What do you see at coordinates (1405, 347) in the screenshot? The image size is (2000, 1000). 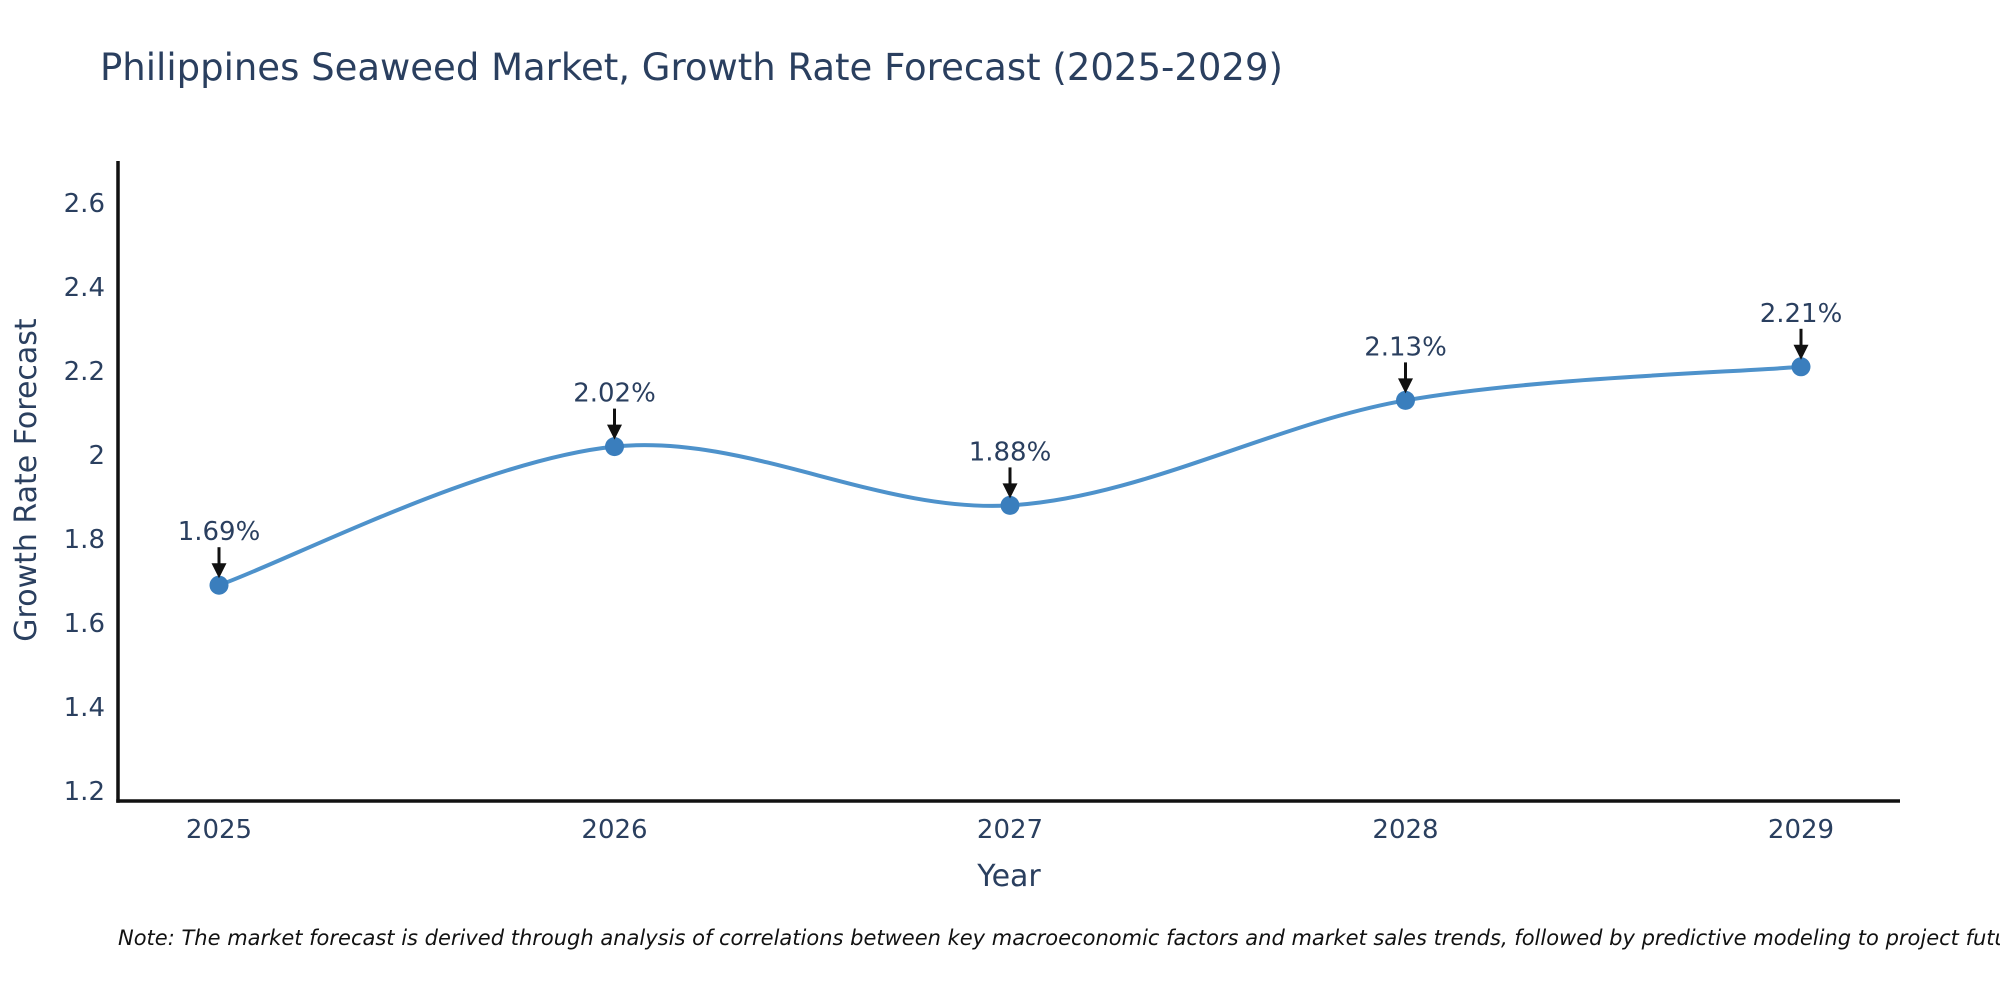 I see `point-annotation-label: 2.13%` at bounding box center [1405, 347].